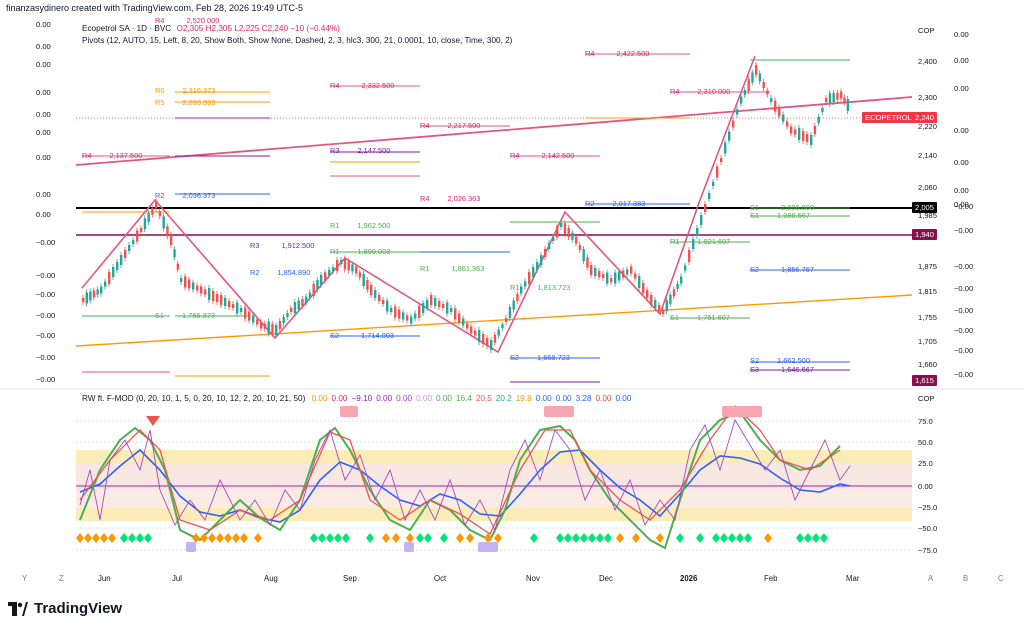 This screenshot has height=629, width=1024. What do you see at coordinates (540, 287) in the screenshot?
I see `pivot-label: R1 1,813.723` at bounding box center [540, 287].